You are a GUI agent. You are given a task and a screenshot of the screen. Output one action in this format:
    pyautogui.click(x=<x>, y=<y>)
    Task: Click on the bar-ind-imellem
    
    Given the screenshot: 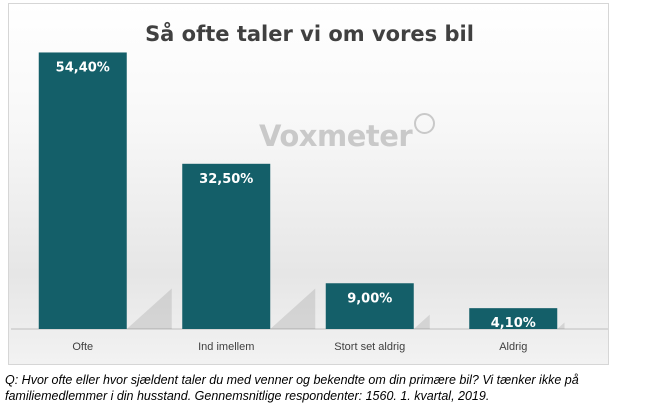 What is the action you would take?
    pyautogui.click(x=226, y=246)
    